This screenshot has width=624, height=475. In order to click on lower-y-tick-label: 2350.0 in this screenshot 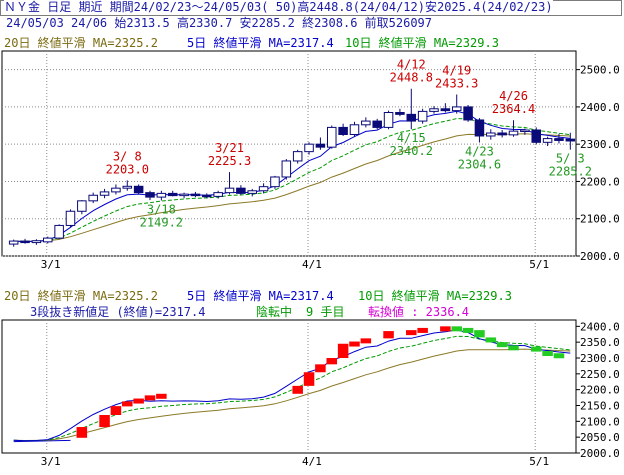, I will do `click(600, 342)`.